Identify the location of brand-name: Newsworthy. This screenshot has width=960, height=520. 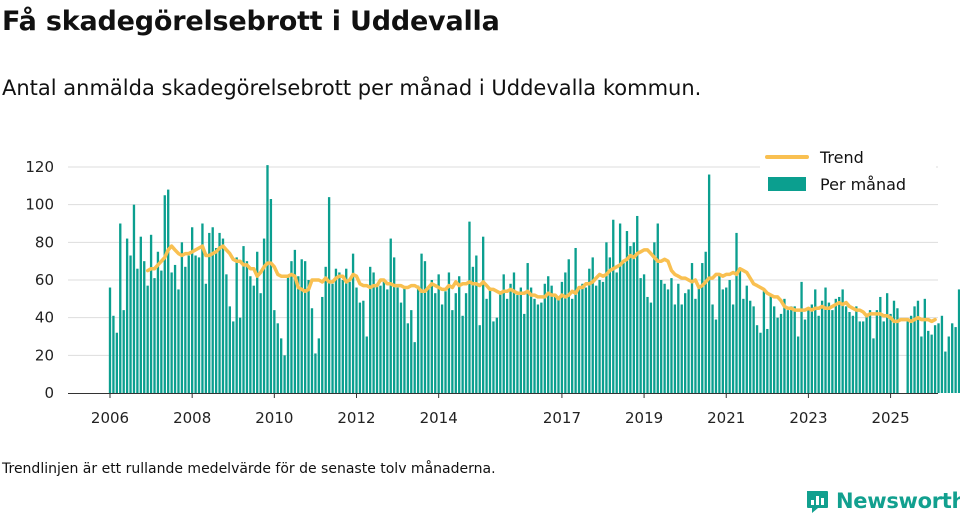
(898, 501).